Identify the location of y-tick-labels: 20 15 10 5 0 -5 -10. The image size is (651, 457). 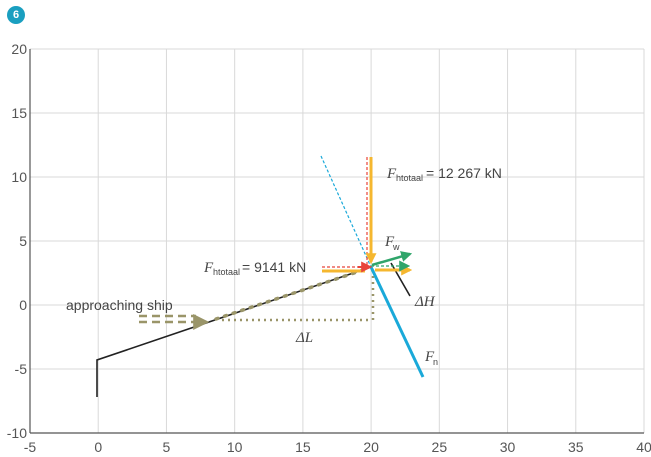
(17, 241).